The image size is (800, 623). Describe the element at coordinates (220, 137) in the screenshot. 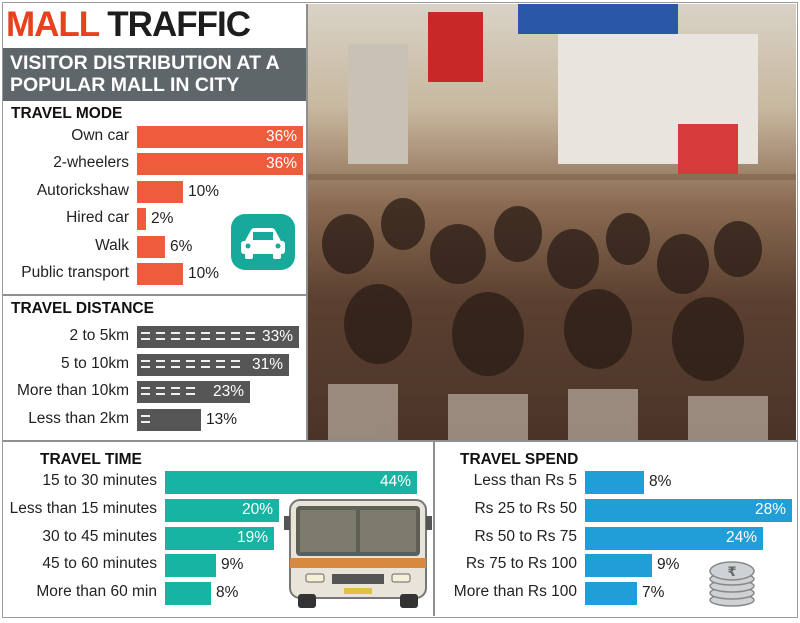

I see `mode-bar-own-car` at that location.